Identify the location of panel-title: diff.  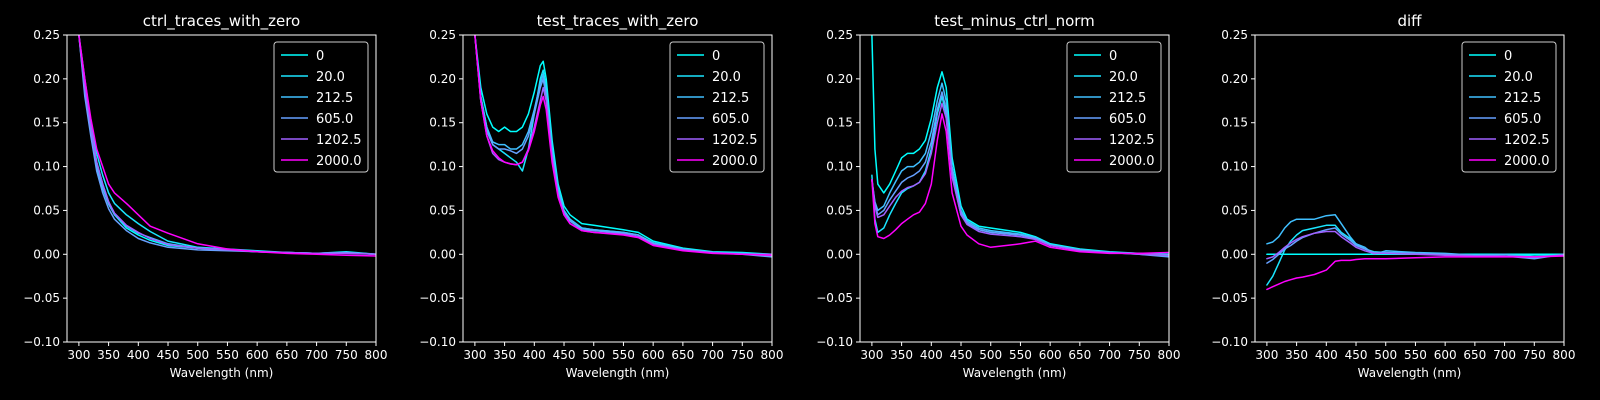
(1409, 21).